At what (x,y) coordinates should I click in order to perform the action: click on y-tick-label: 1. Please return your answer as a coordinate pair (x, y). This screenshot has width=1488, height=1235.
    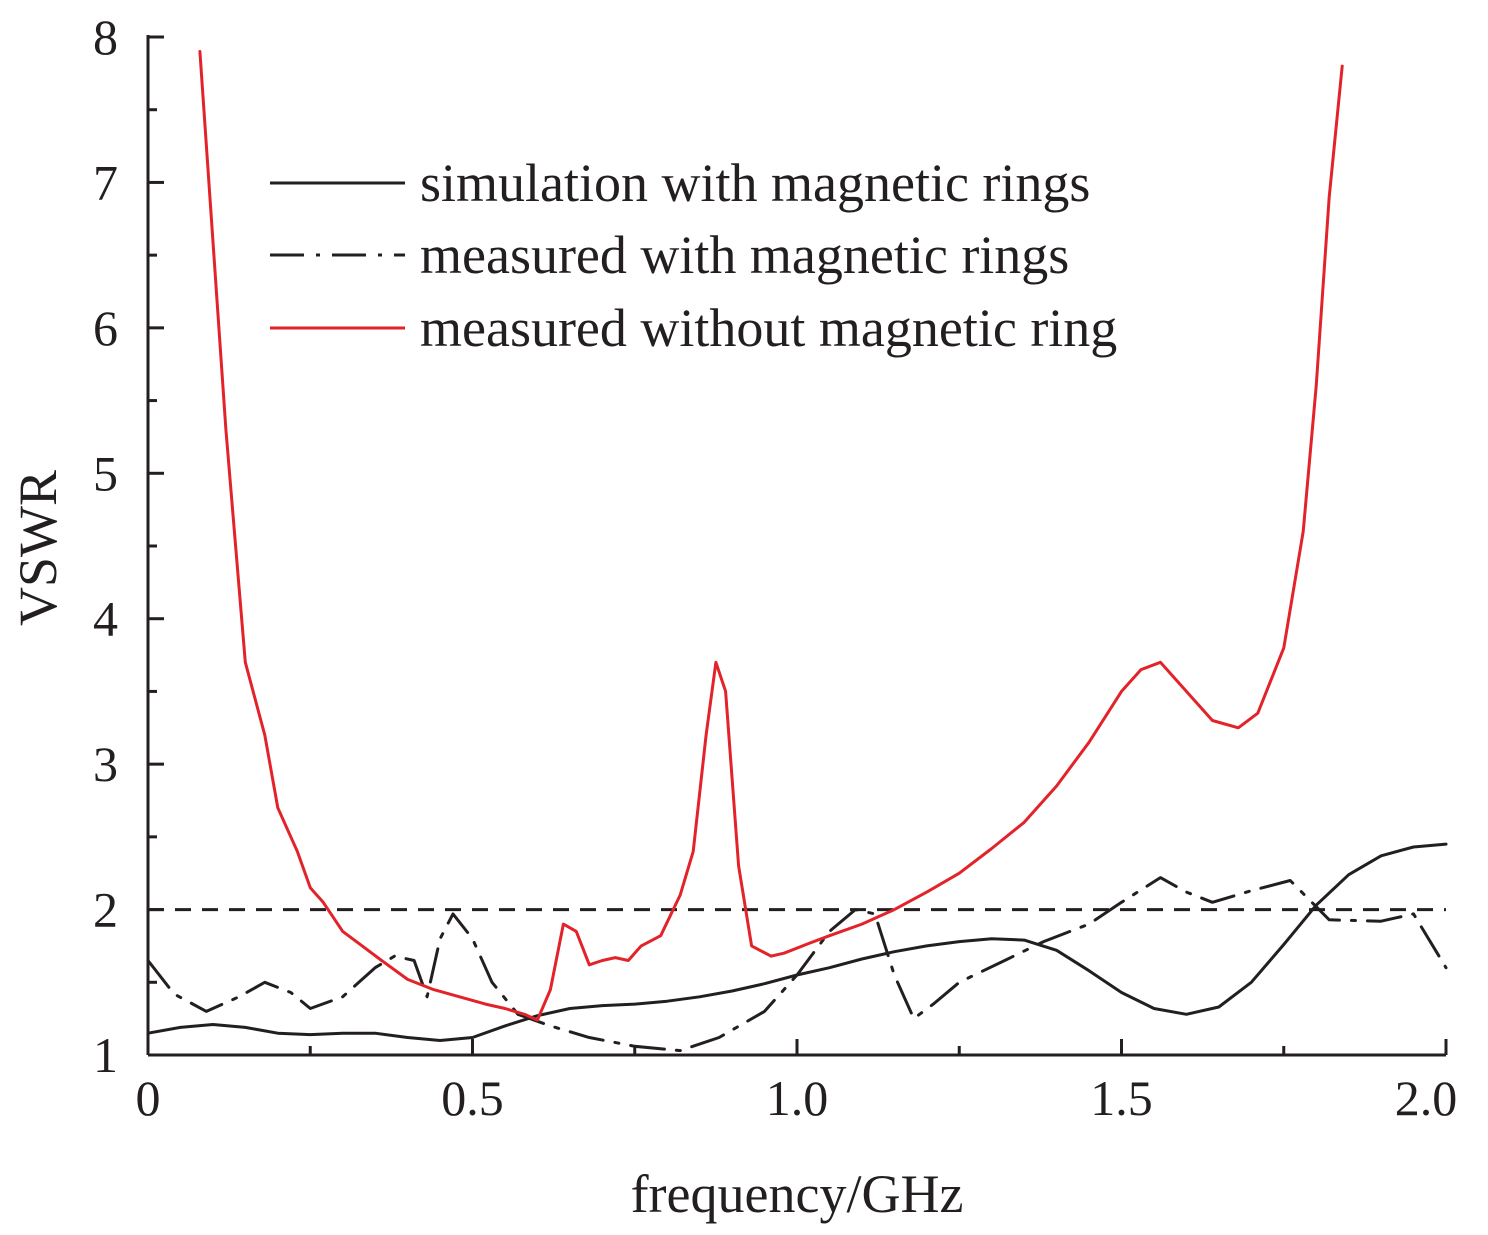
    Looking at the image, I should click on (105, 1055).